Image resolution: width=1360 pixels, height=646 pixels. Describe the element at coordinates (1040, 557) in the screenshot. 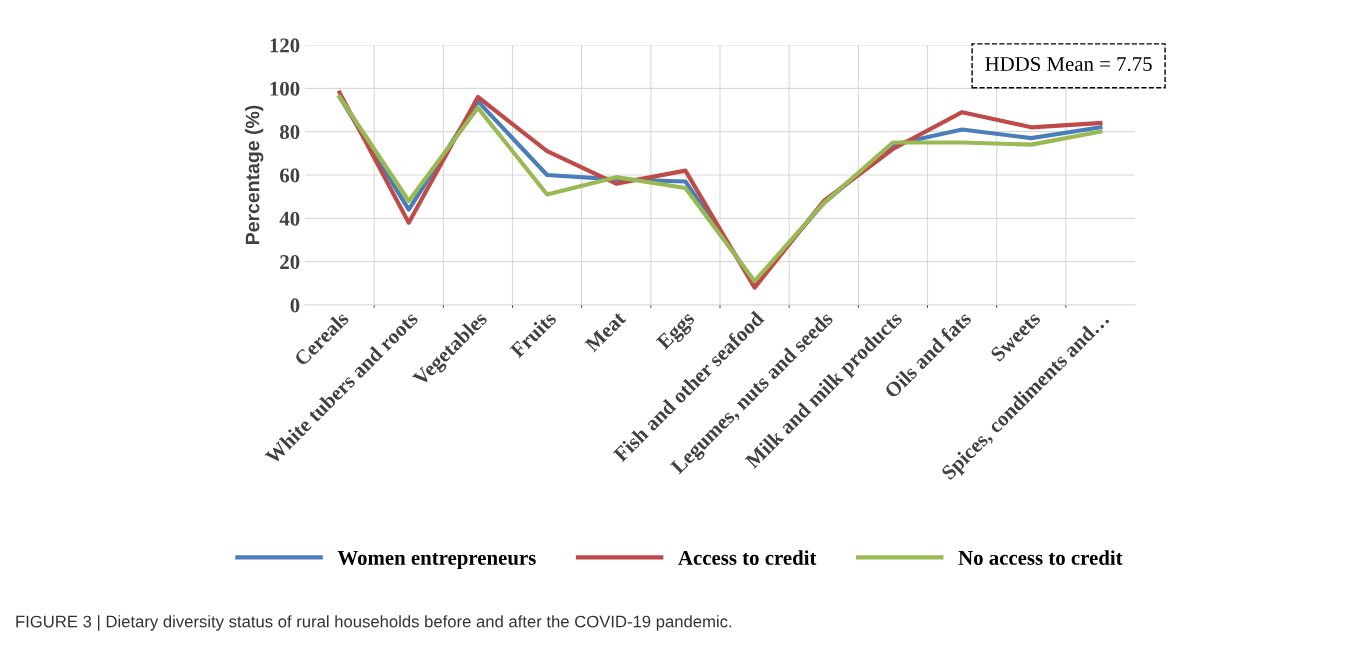

I see `legend-label: No access to credit` at that location.